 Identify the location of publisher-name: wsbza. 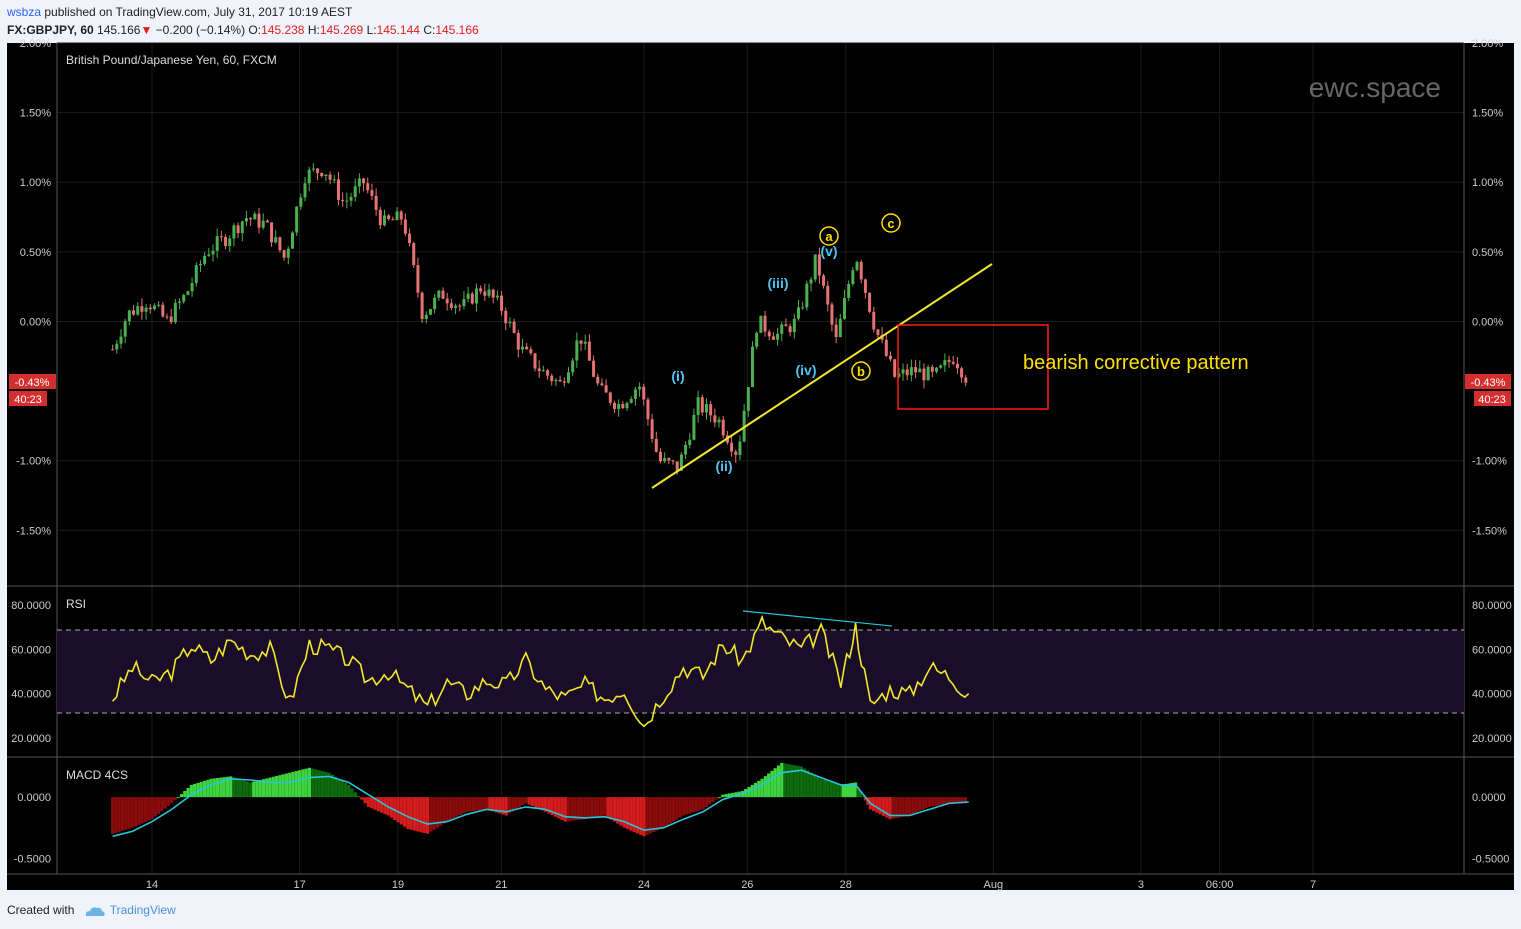
(24, 12).